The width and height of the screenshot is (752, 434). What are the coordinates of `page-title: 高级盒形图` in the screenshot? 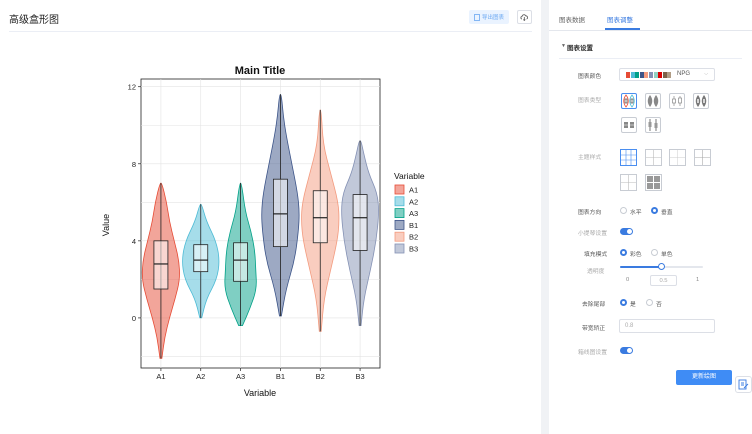 It's located at (34, 20).